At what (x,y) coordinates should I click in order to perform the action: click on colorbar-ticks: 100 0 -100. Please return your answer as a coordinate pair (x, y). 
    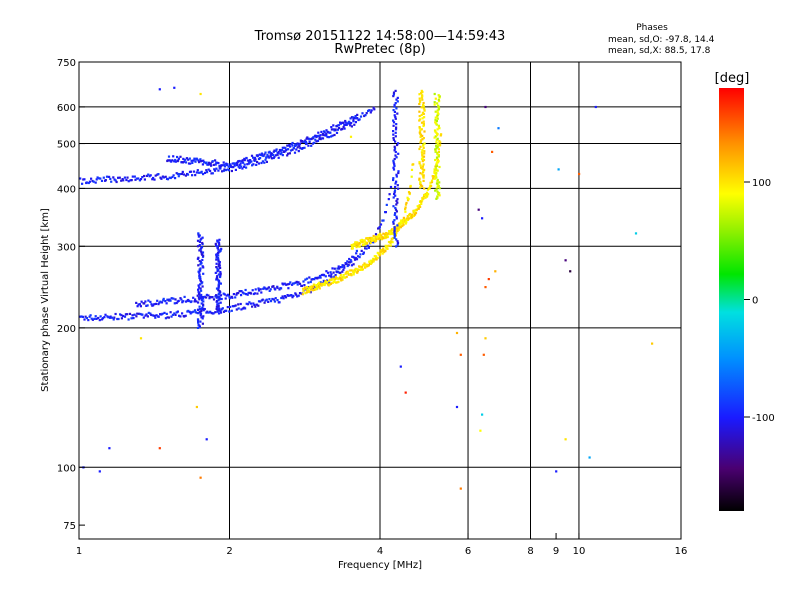
    Looking at the image, I should click on (759, 301).